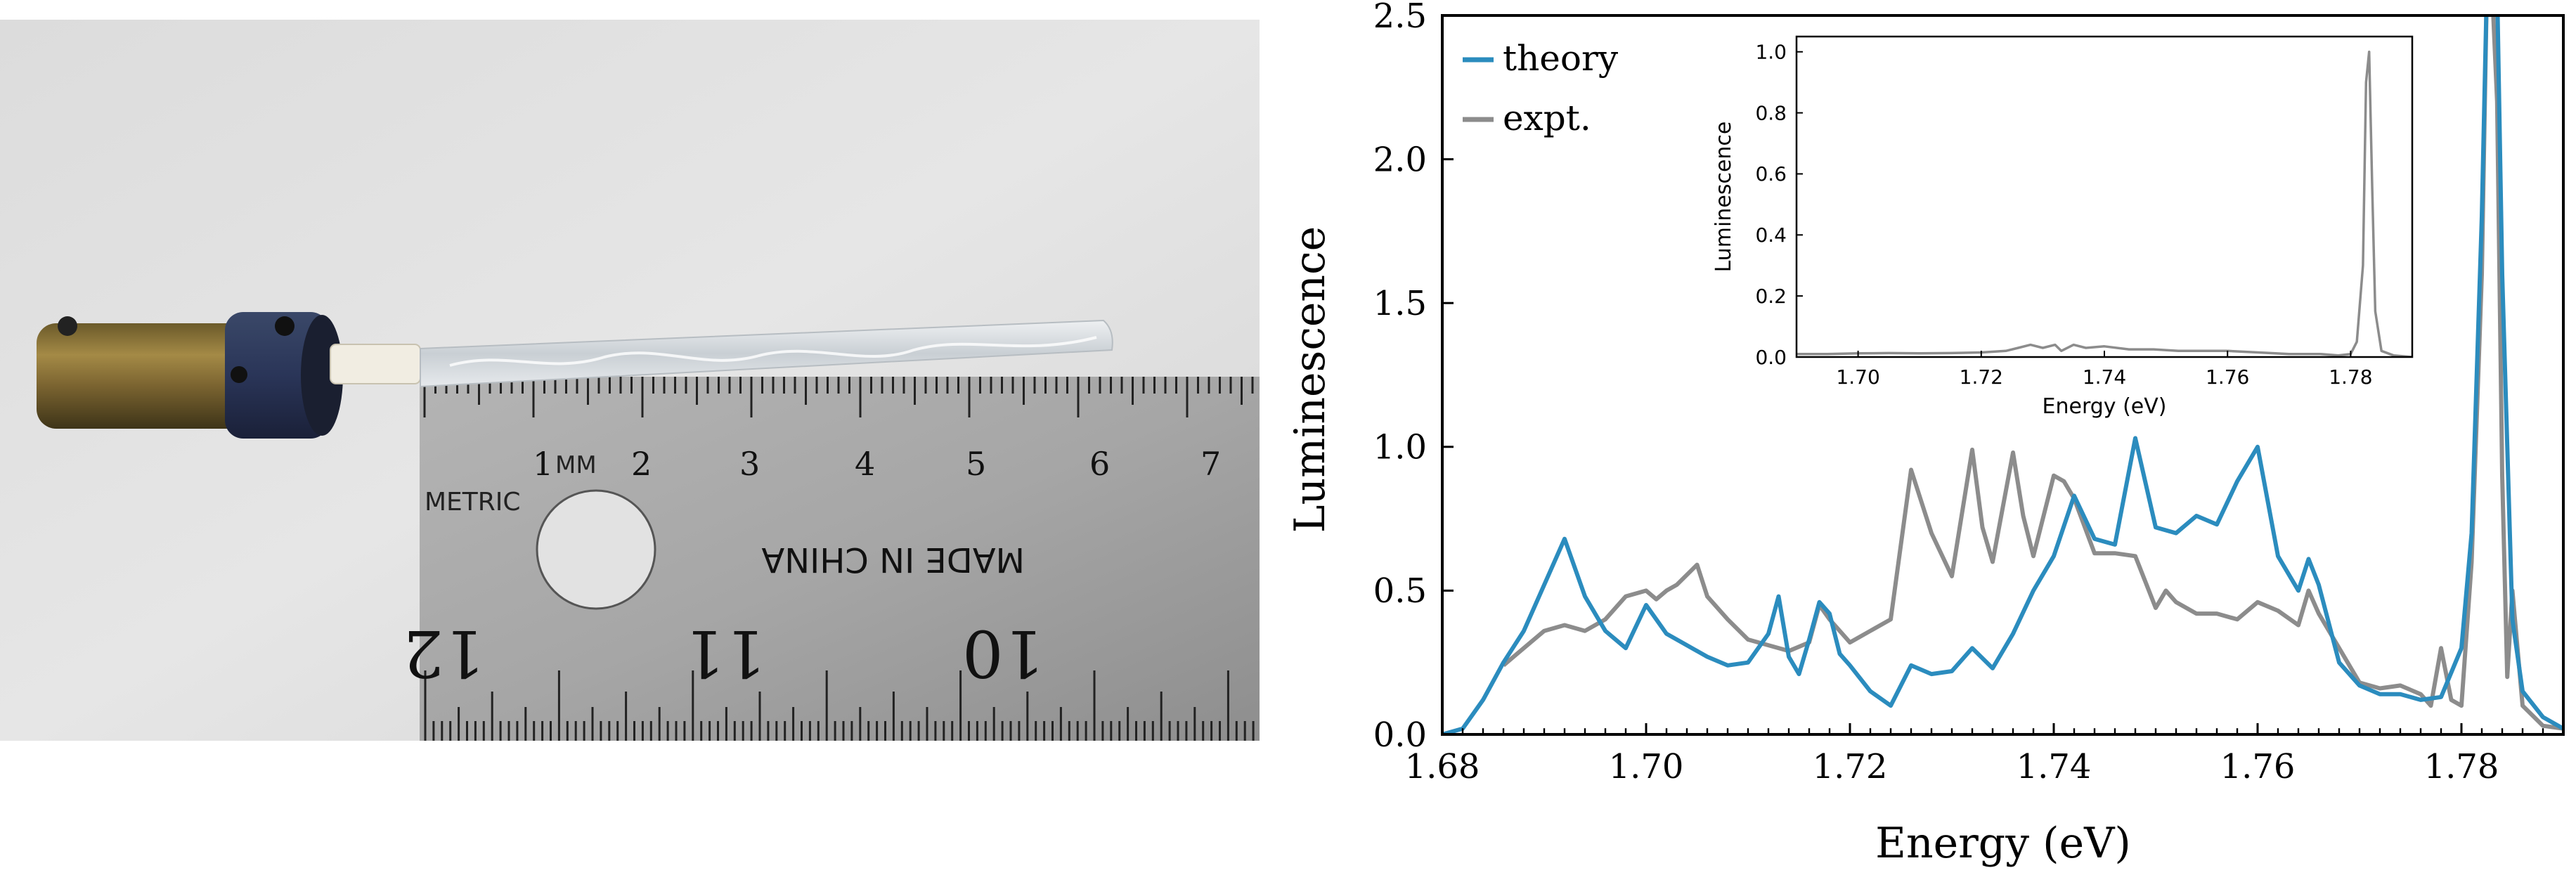  What do you see at coordinates (1723, 197) in the screenshot?
I see `inset-y-axis-label: Luminescence` at bounding box center [1723, 197].